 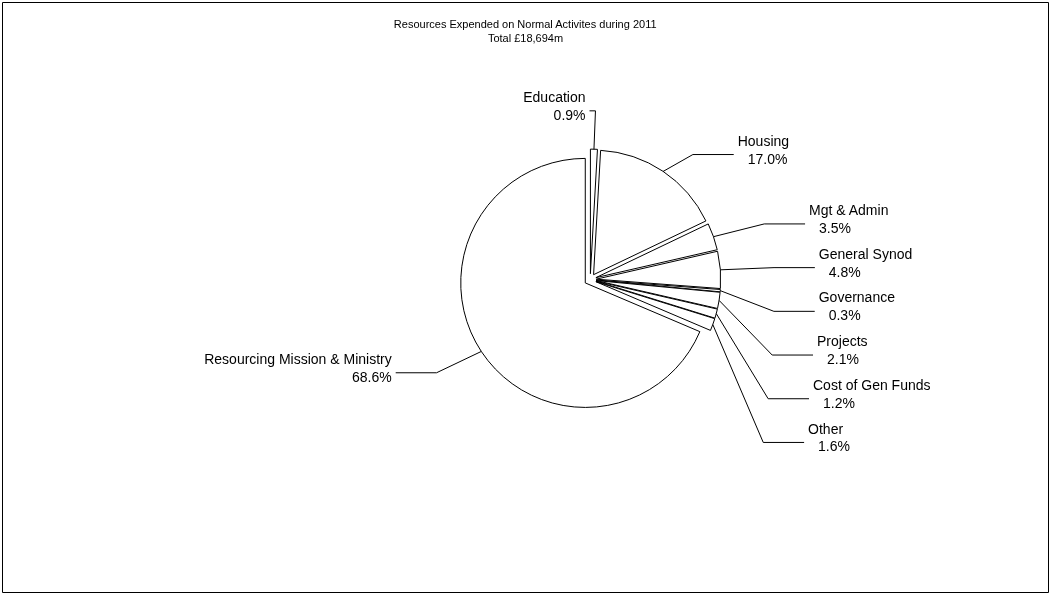 What do you see at coordinates (767, 158) in the screenshot?
I see `data-label: 17.0%` at bounding box center [767, 158].